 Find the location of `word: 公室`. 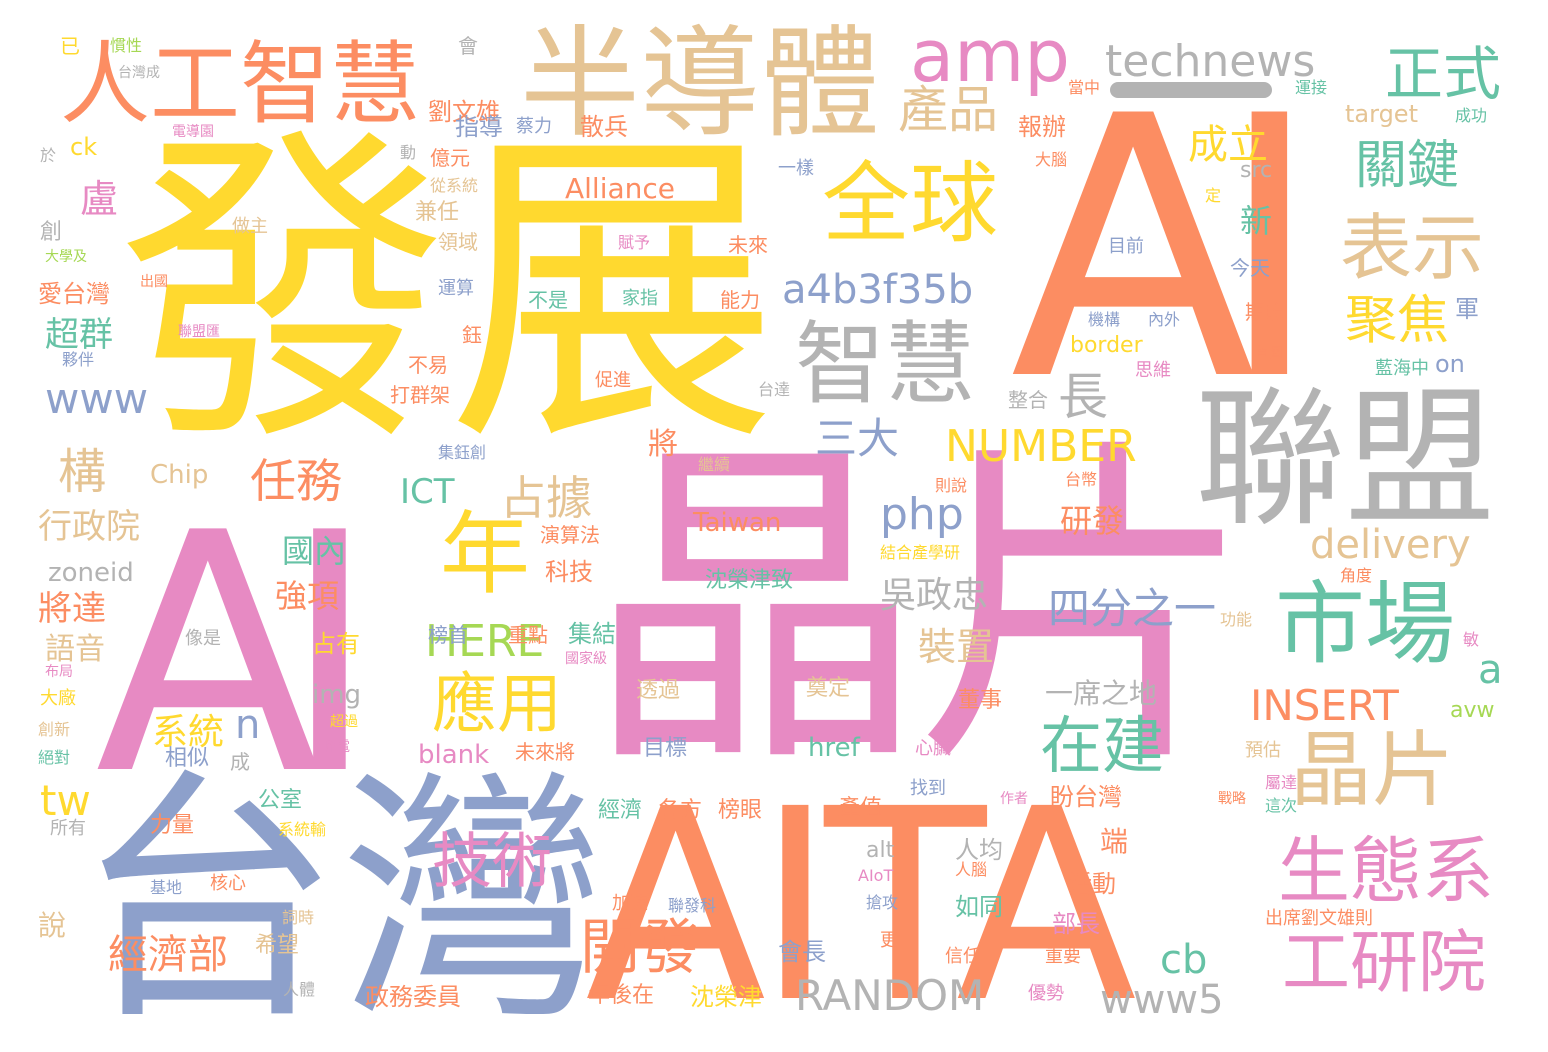

word: 公室 is located at coordinates (280, 801).